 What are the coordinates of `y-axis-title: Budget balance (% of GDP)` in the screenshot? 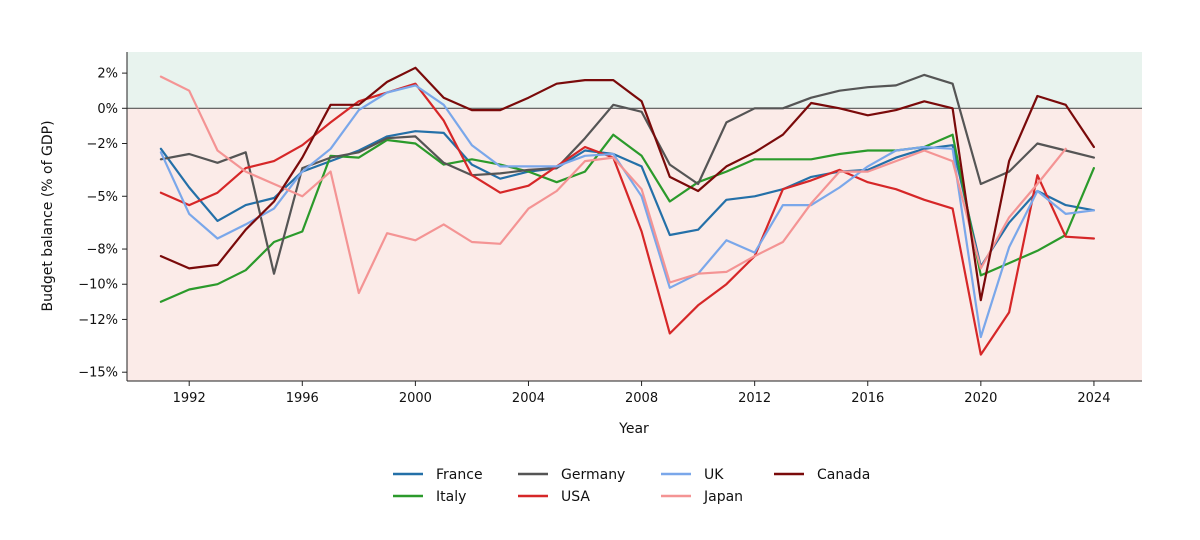 It's located at (48, 215).